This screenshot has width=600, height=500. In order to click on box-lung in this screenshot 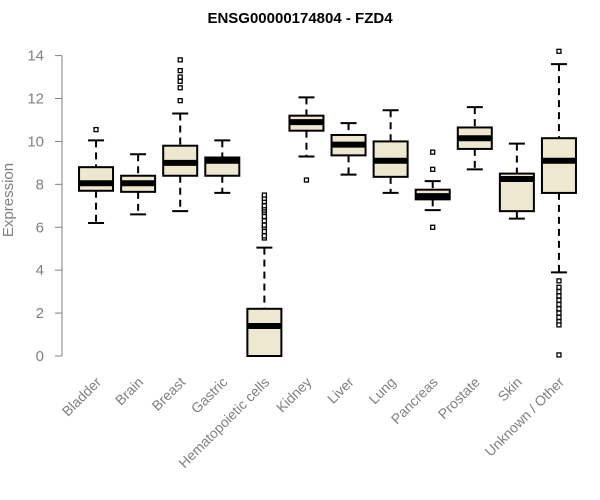, I will do `click(390, 151)`.